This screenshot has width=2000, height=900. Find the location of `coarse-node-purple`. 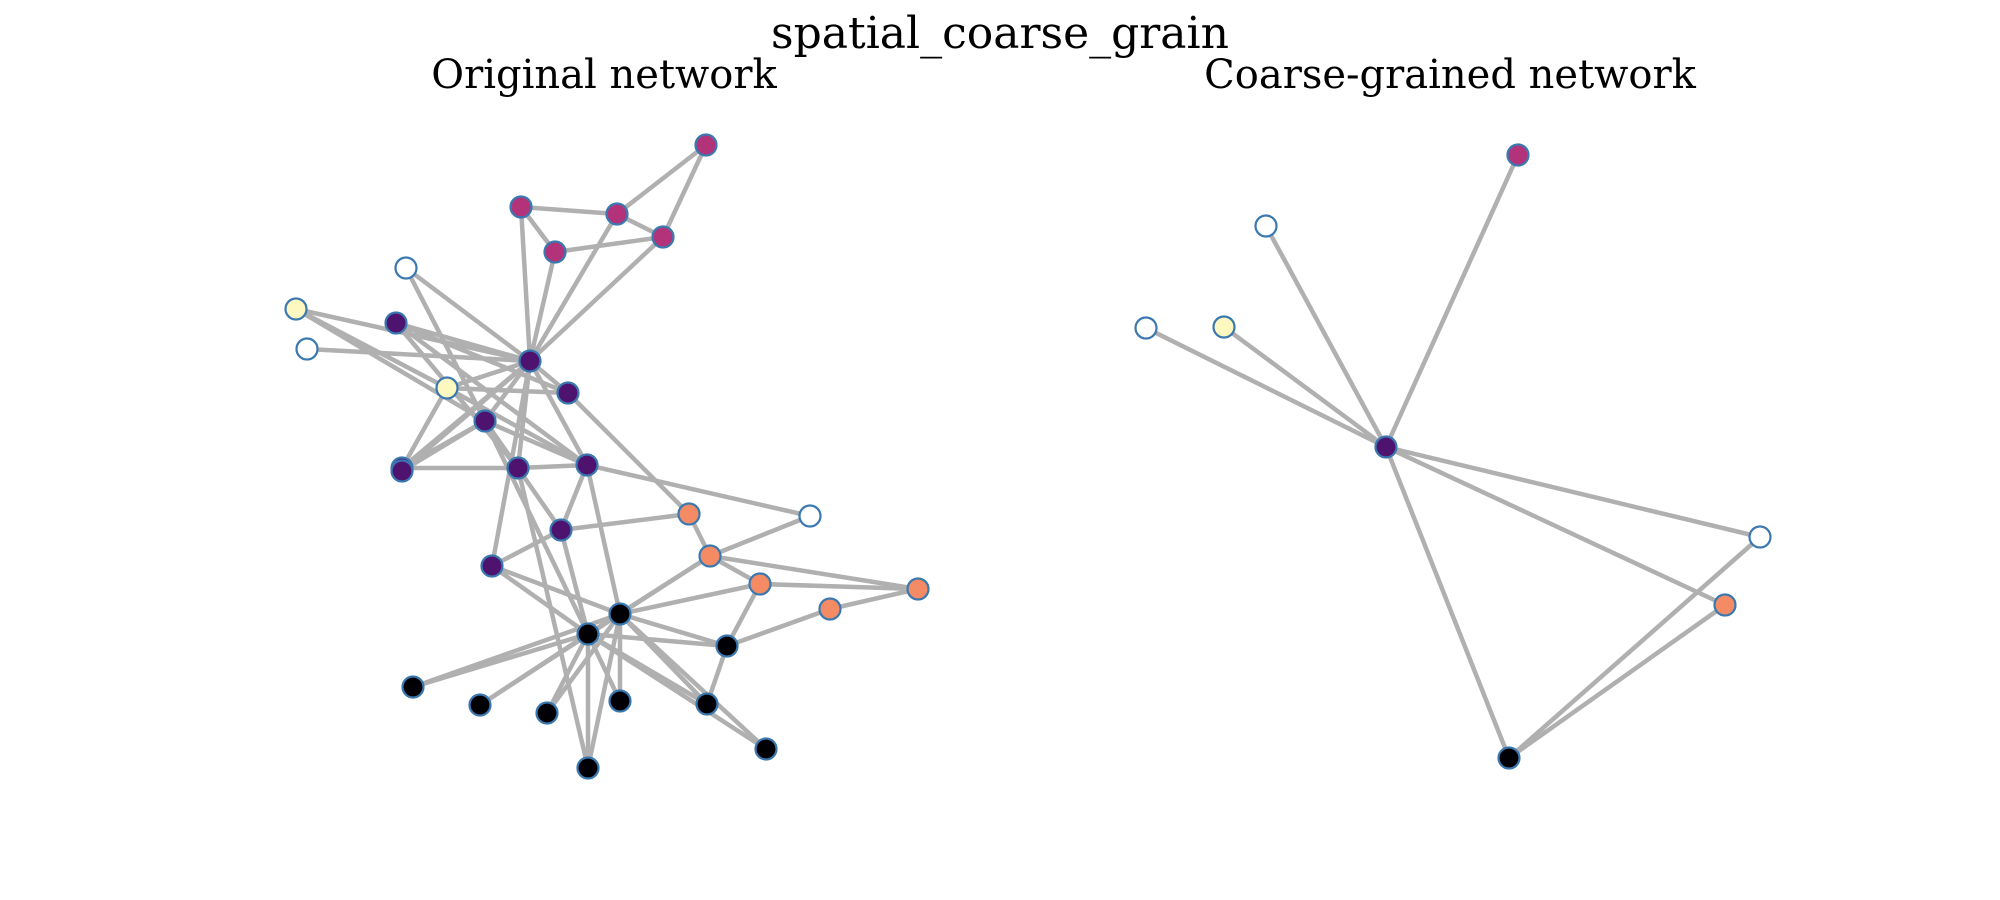

coarse-node-purple is located at coordinates (1386, 447).